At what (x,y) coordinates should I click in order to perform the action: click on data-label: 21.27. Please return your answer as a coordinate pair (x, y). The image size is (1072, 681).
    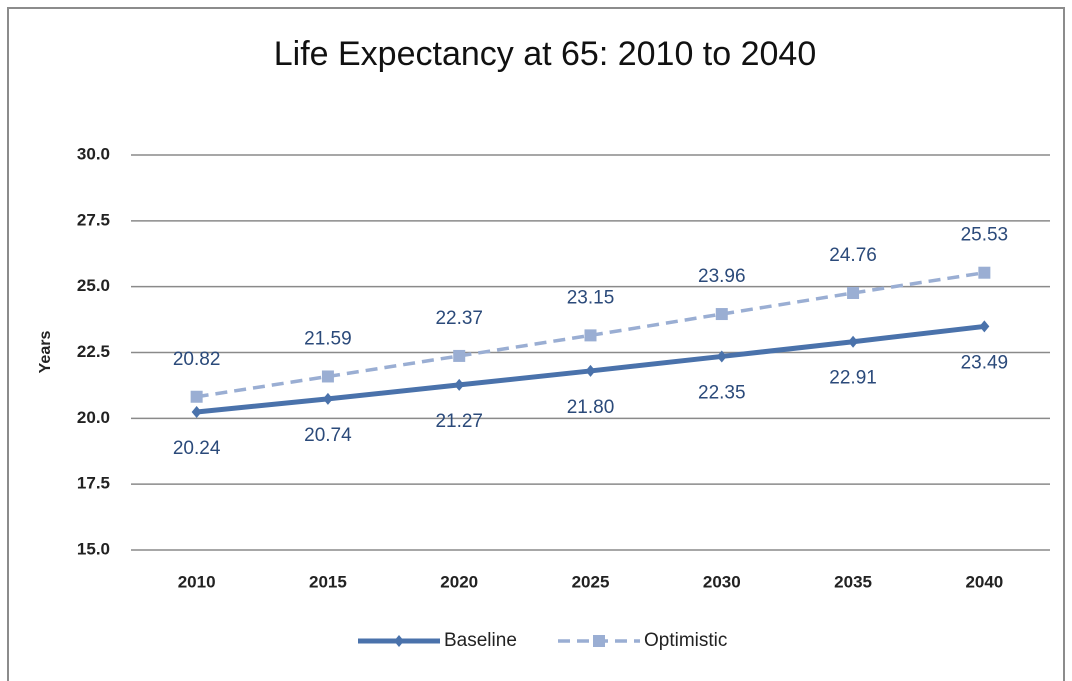
    Looking at the image, I should click on (459, 421).